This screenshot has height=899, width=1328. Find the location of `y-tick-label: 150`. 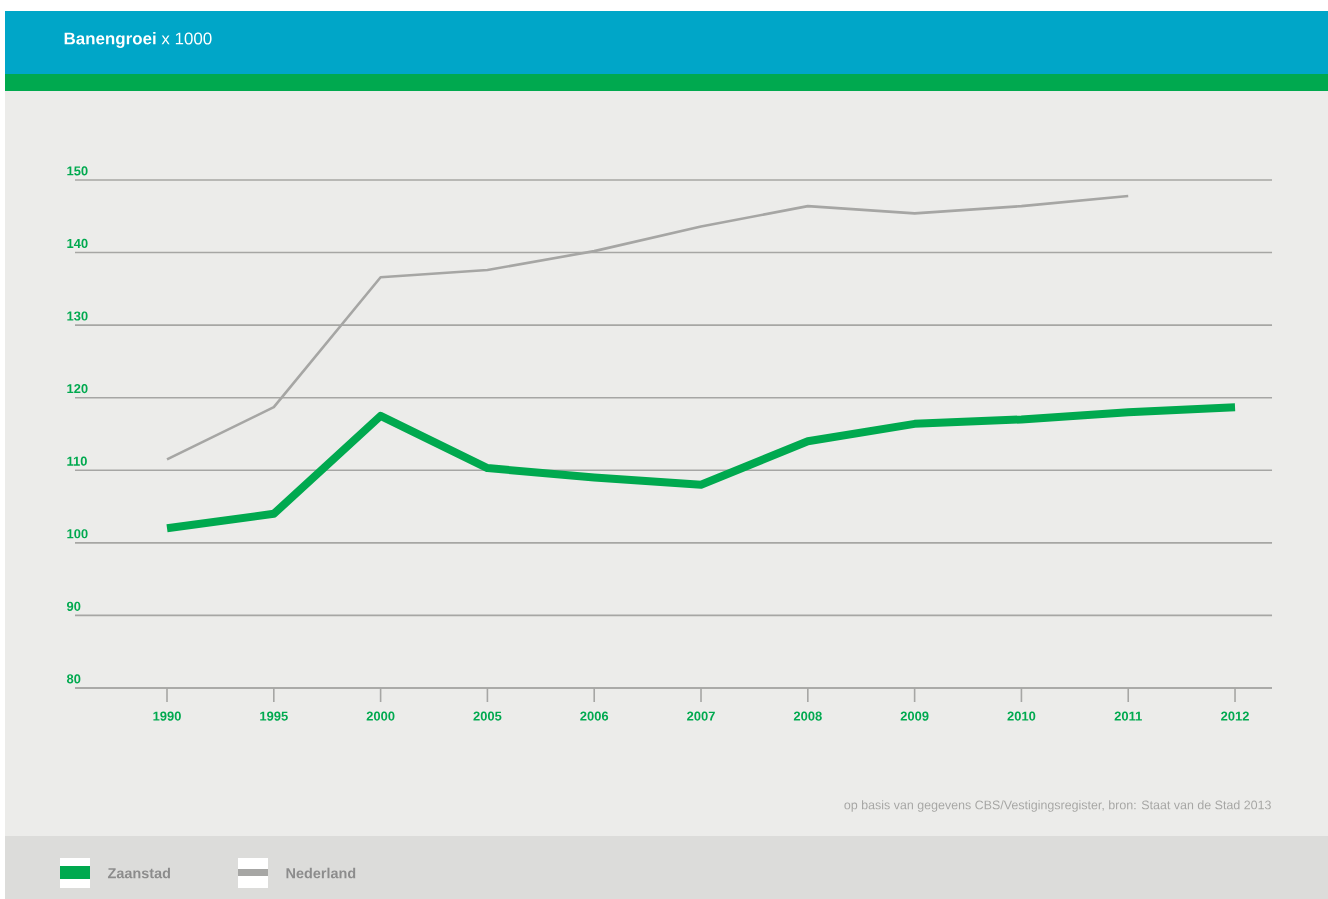

y-tick-label: 150 is located at coordinates (77, 171).